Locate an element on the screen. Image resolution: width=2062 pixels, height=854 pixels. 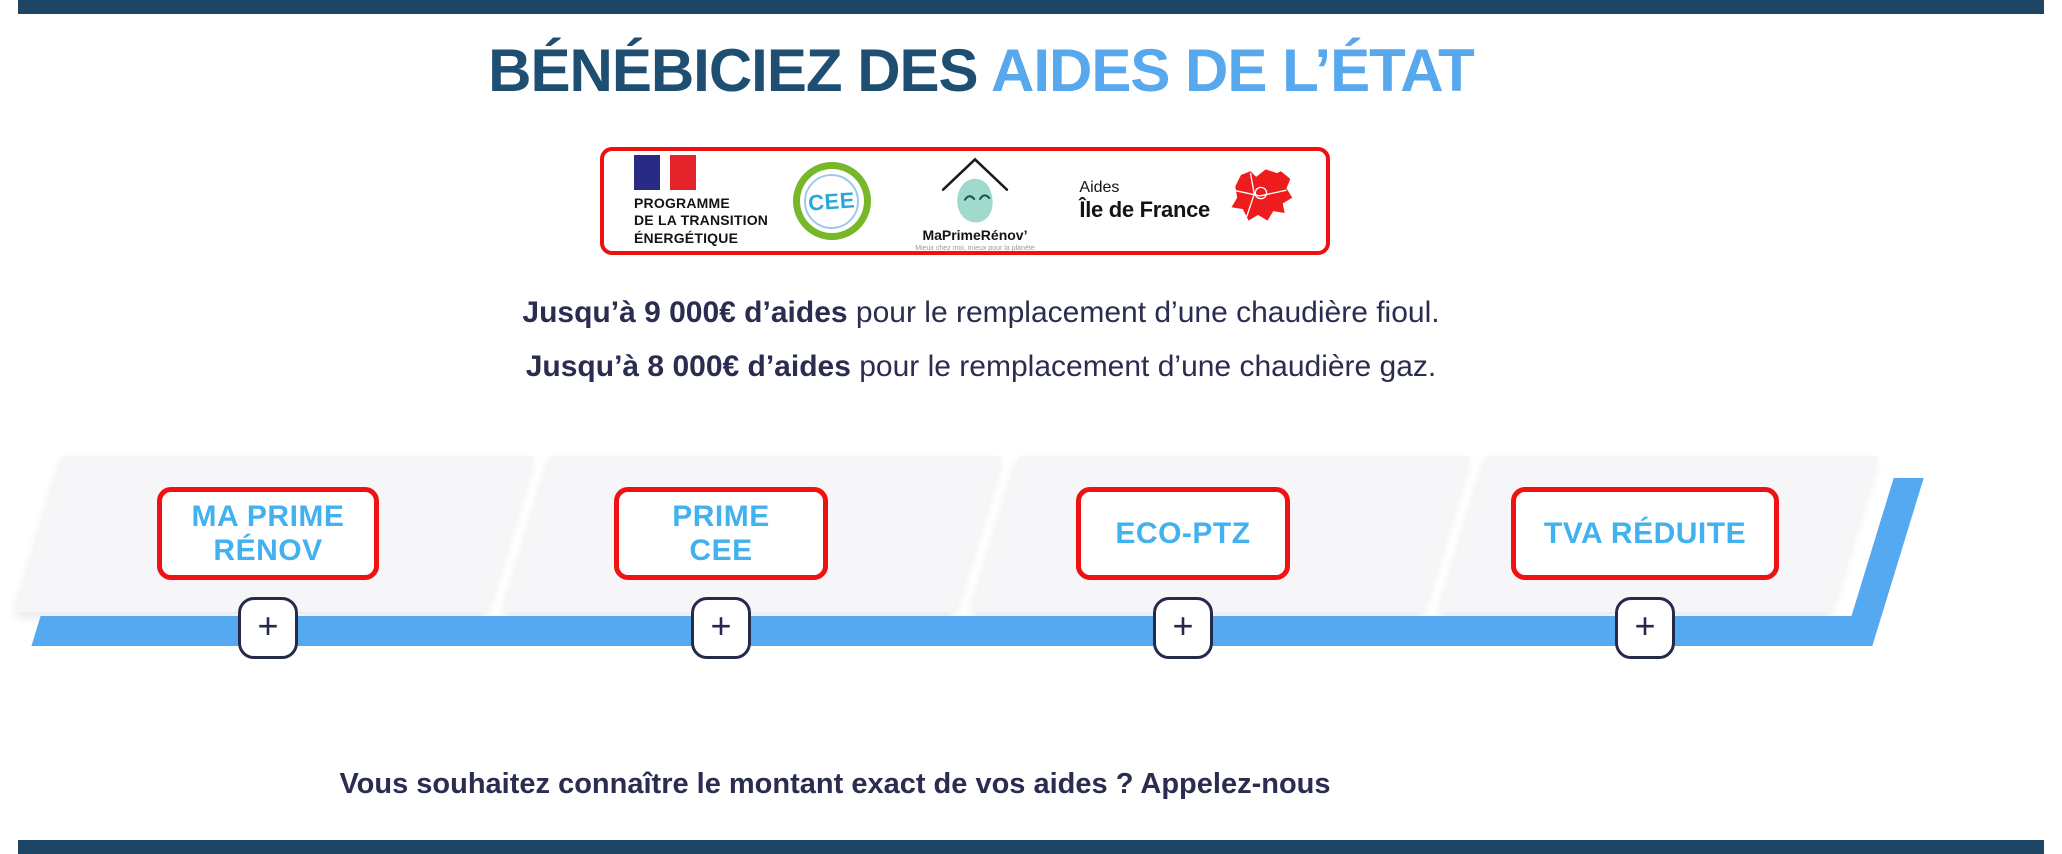
idf-label-aides: Aides is located at coordinates (1099, 187).